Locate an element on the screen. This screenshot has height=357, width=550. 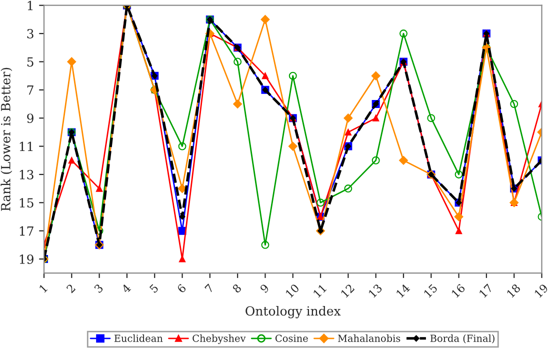
x-tick-label: 15 is located at coordinates (430, 291).